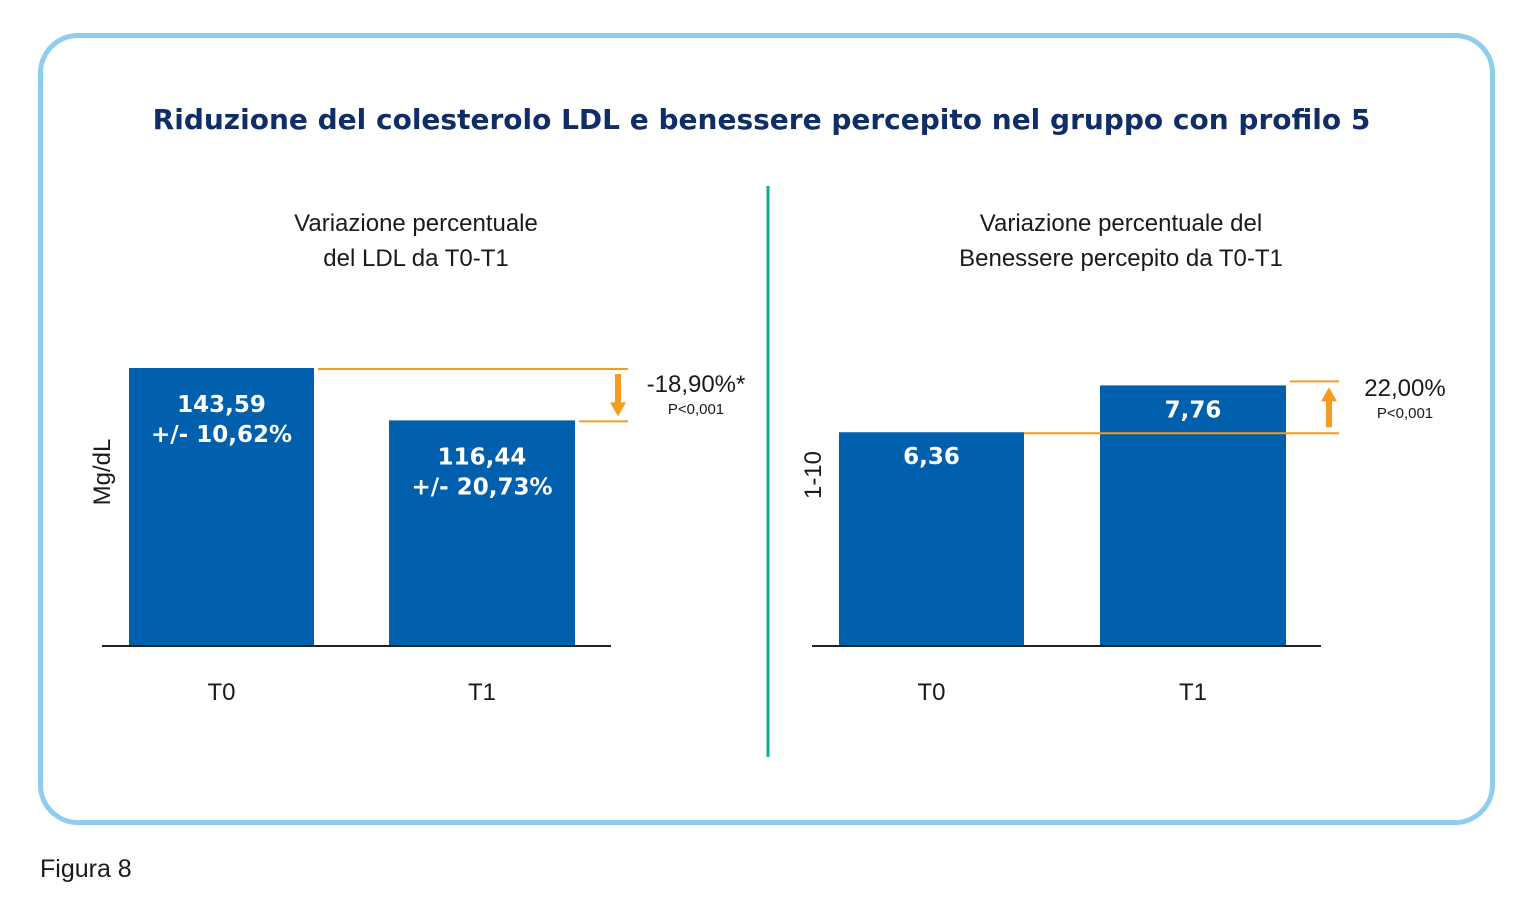 Image resolution: width=1523 pixels, height=923 pixels. Describe the element at coordinates (221, 435) in the screenshot. I see `bar-value-label: +/- 10,62%` at that location.